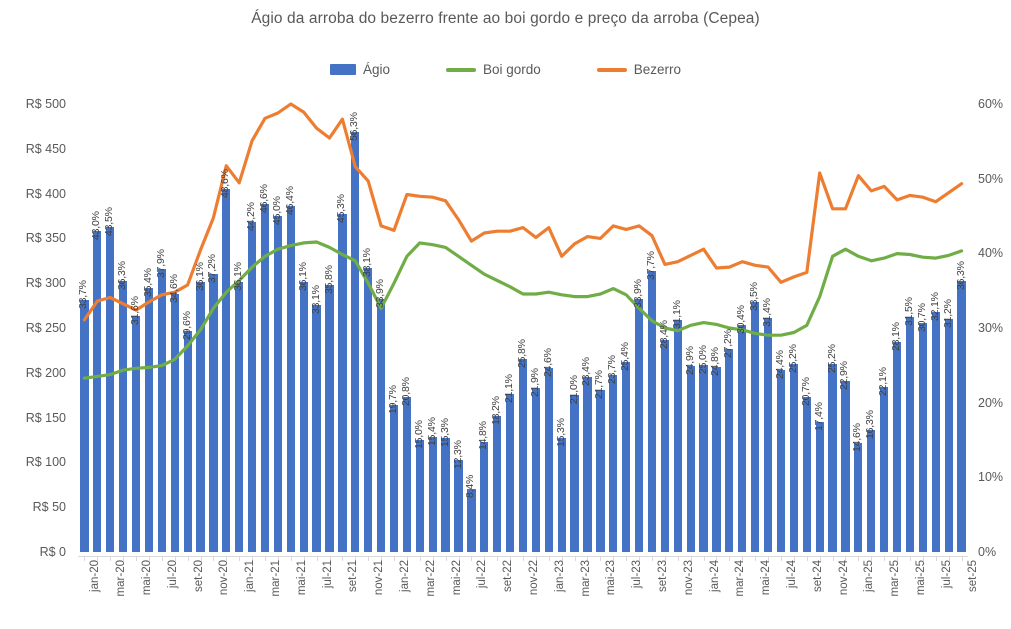 Image resolution: width=1011 pixels, height=629 pixels. I want to click on y-right-tick: 10%, so click(991, 477).